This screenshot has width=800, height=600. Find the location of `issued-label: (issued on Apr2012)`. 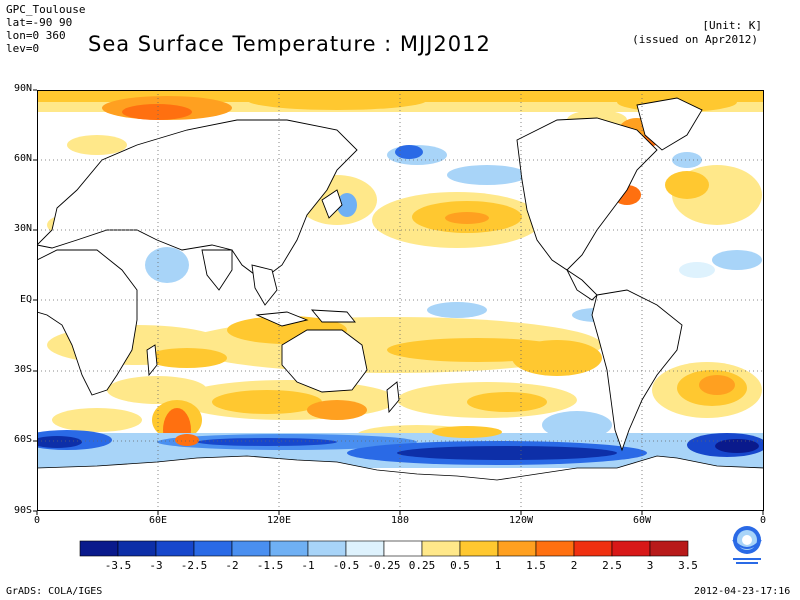

issued-label: (issued on Apr2012) is located at coordinates (695, 39).